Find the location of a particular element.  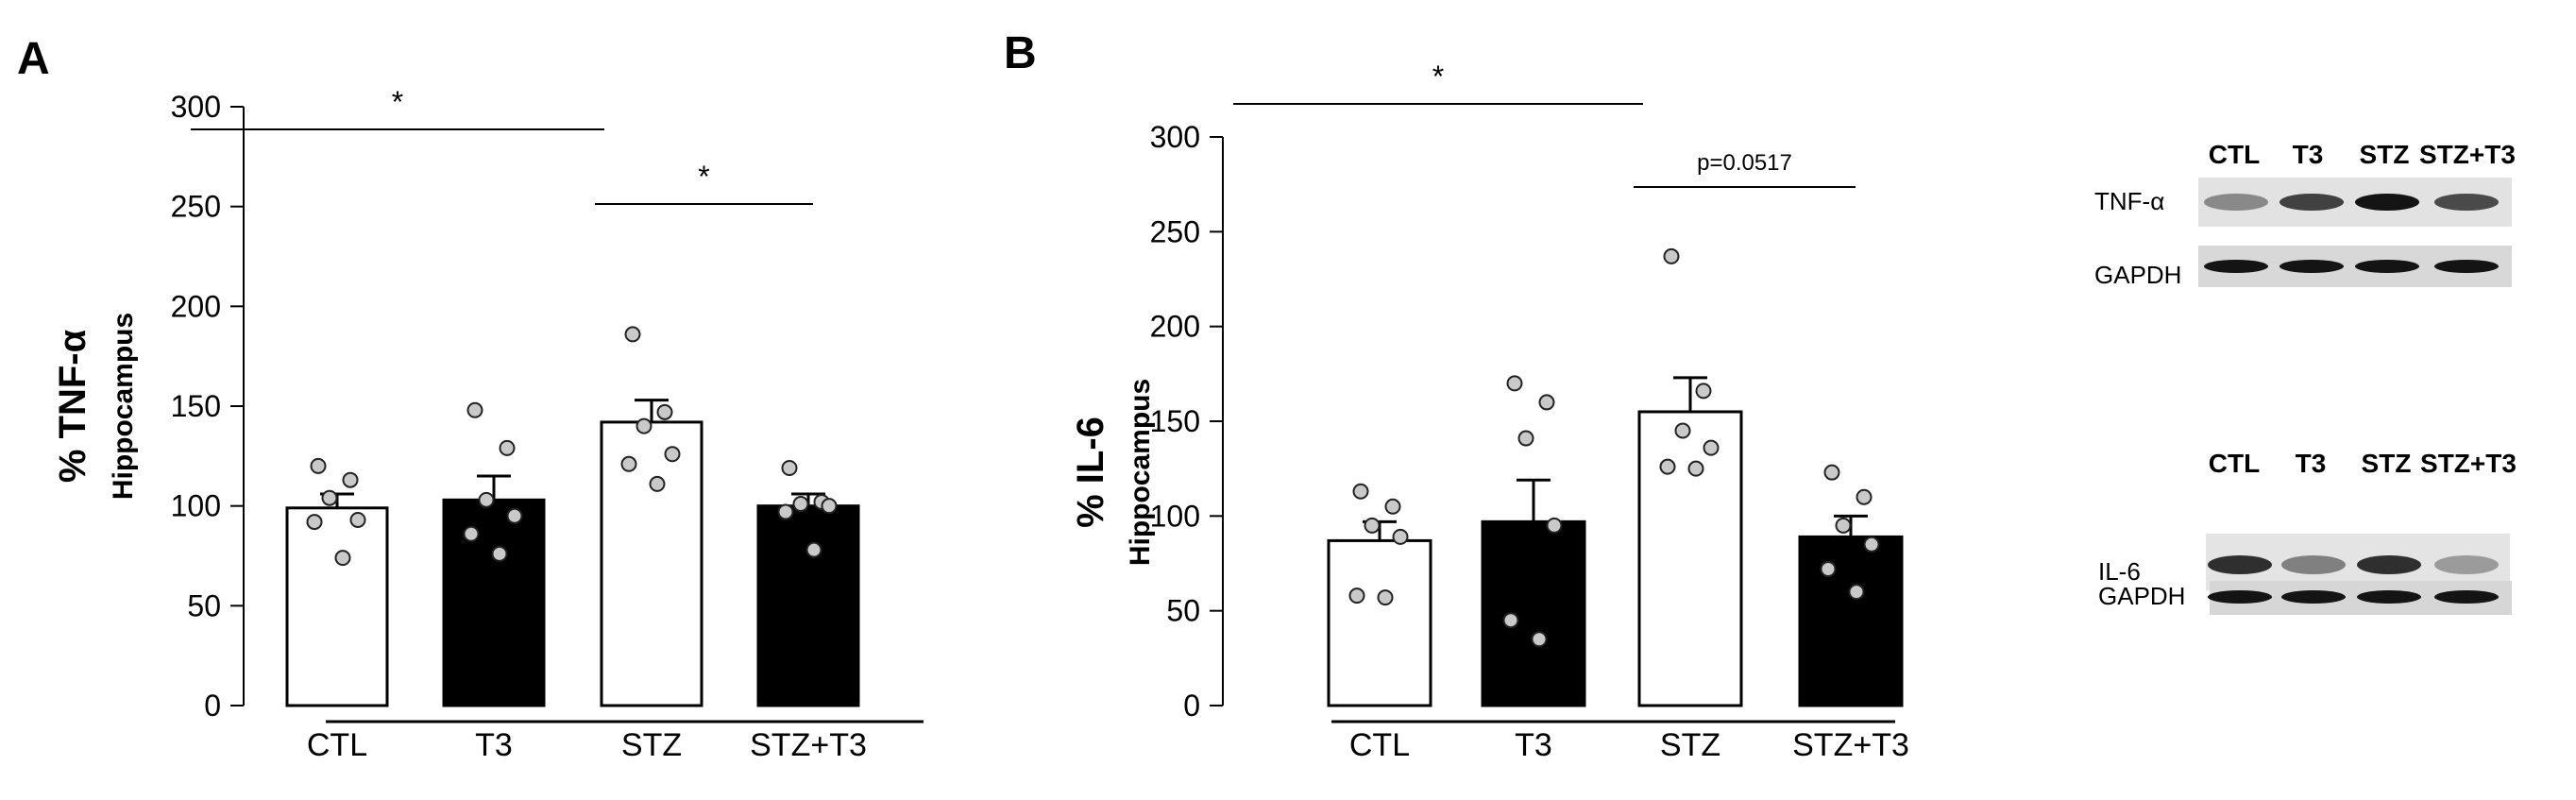

panel-b-letter: B is located at coordinates (1020, 53).